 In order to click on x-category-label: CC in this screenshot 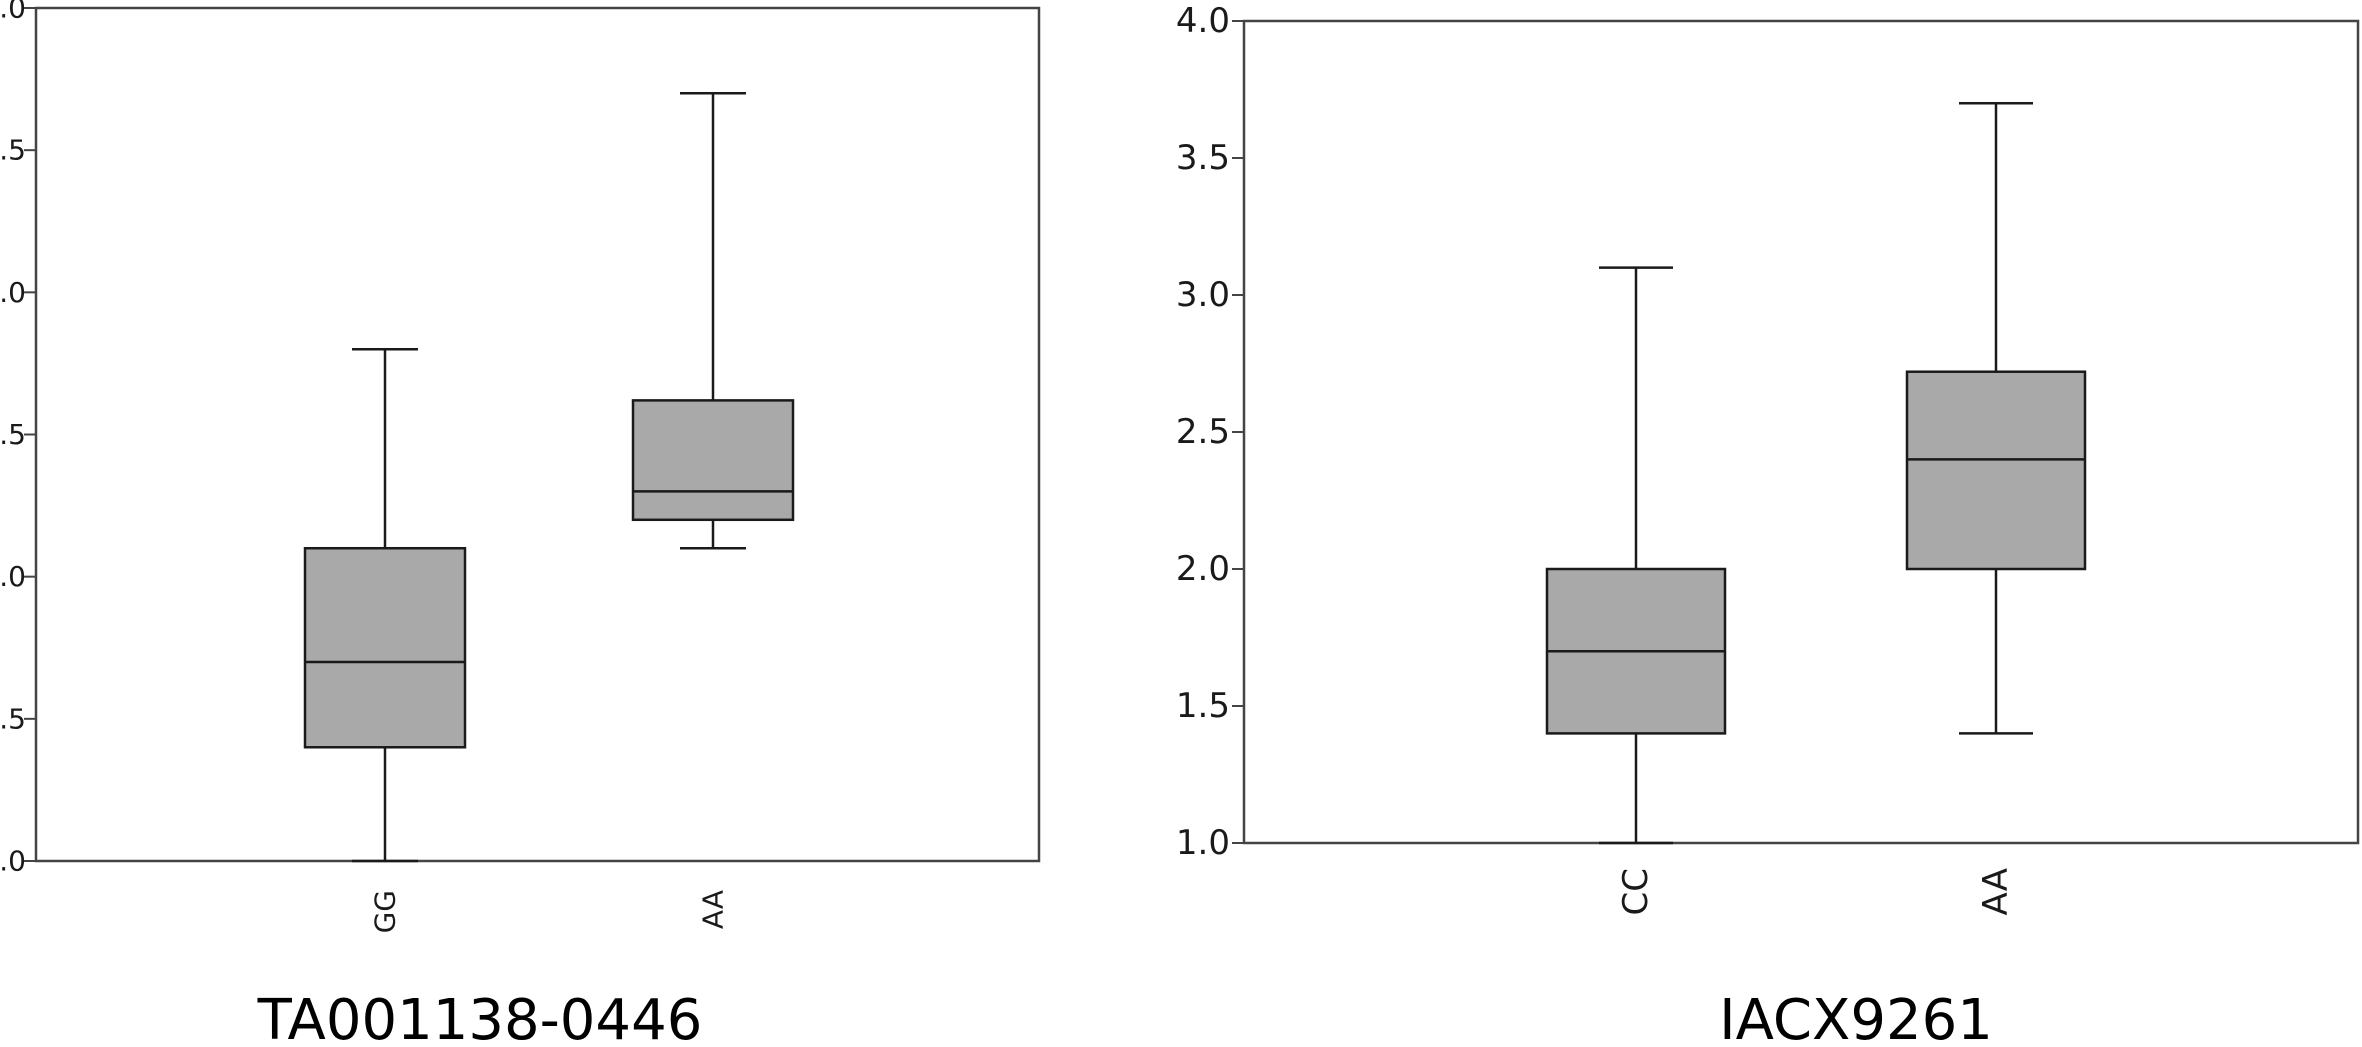, I will do `click(1636, 891)`.